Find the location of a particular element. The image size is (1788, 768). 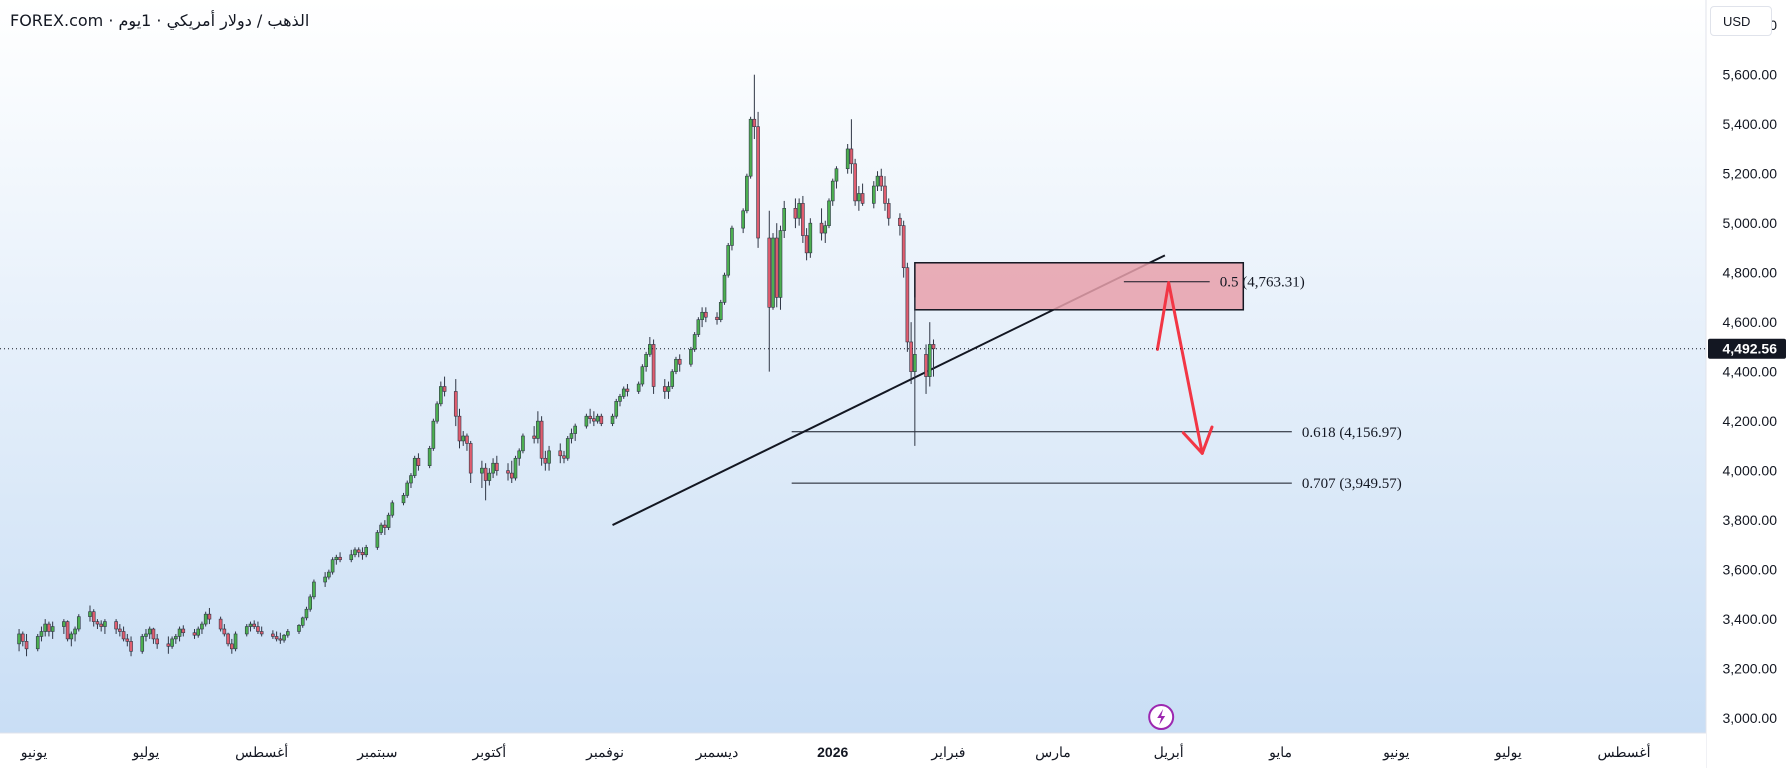

currency-button: USD is located at coordinates (1741, 21).